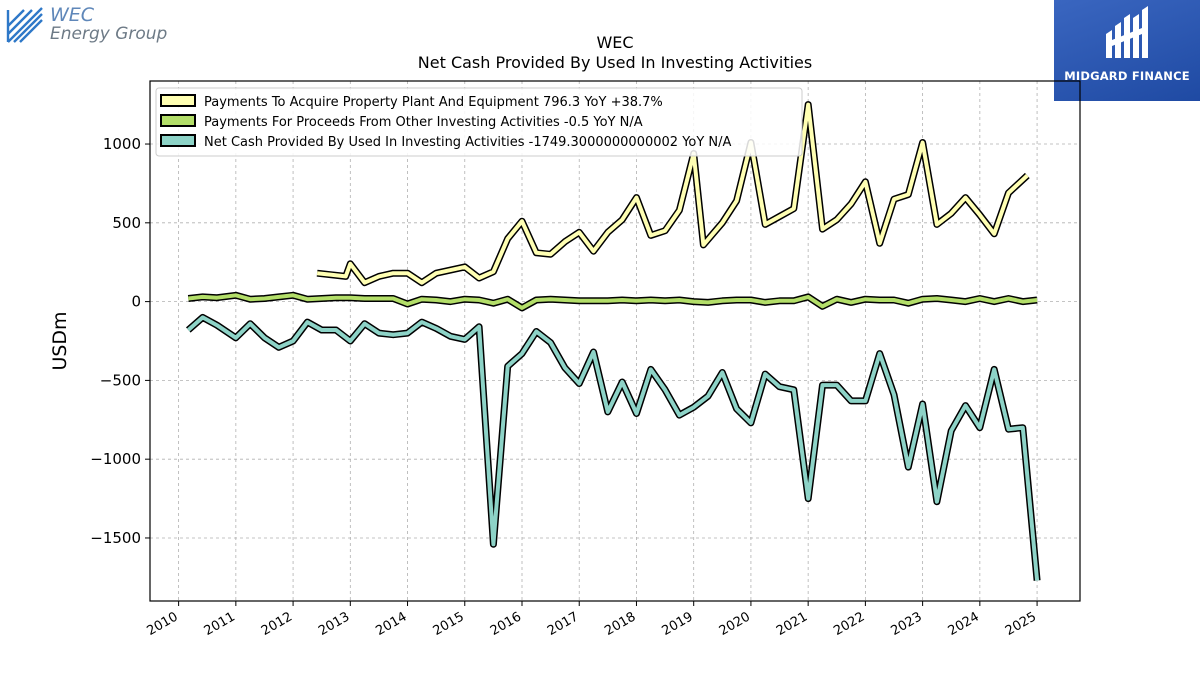 The height and width of the screenshot is (675, 1200). Describe the element at coordinates (506, 624) in the screenshot. I see `x-tick-label: 2016` at that location.